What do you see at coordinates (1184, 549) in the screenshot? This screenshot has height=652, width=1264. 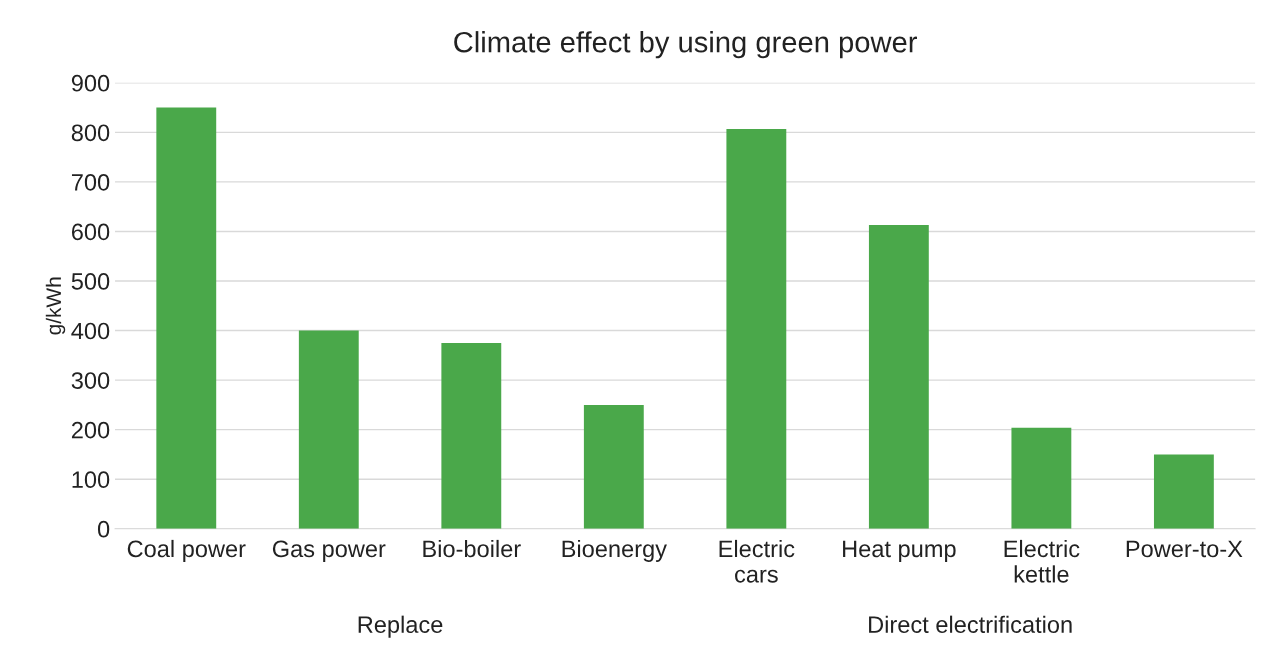 I see `x-tick-label: Power-to-X` at bounding box center [1184, 549].